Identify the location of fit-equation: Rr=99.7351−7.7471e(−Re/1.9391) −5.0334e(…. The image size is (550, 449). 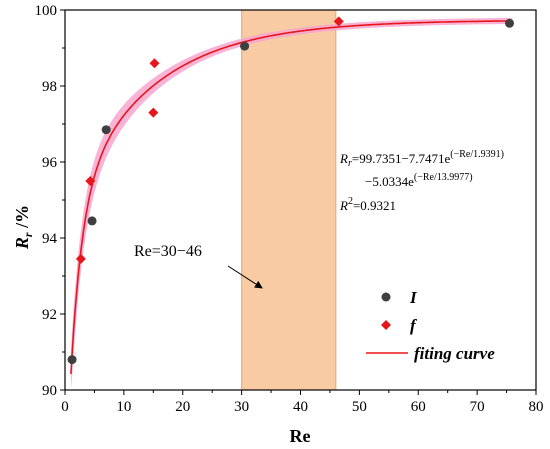
(421, 181).